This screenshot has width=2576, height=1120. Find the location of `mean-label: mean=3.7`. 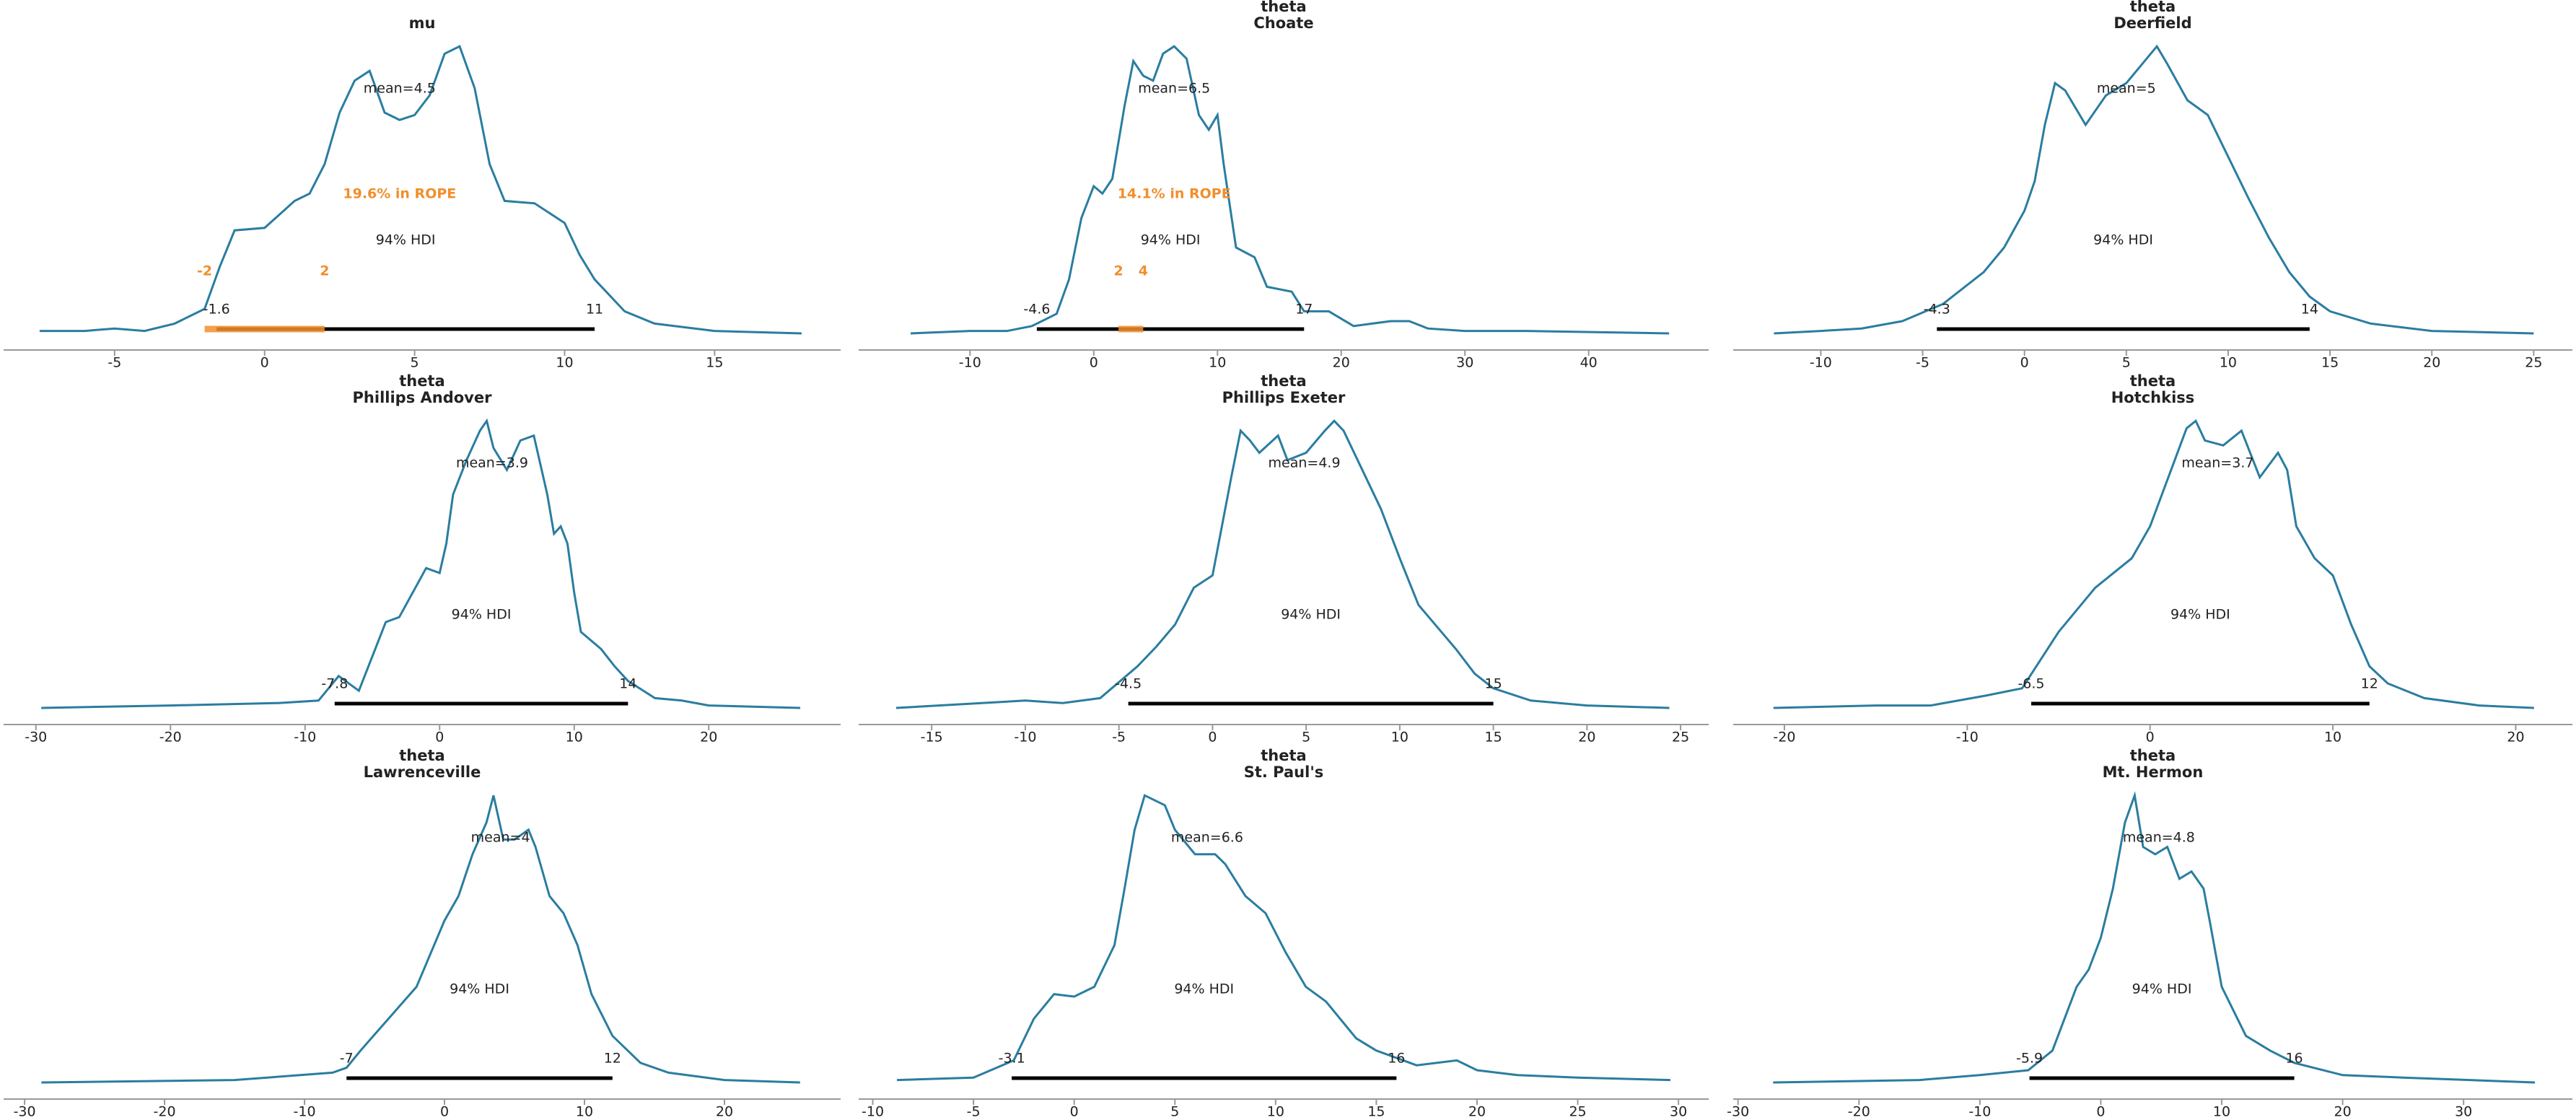

mean-label: mean=3.7 is located at coordinates (2217, 463).